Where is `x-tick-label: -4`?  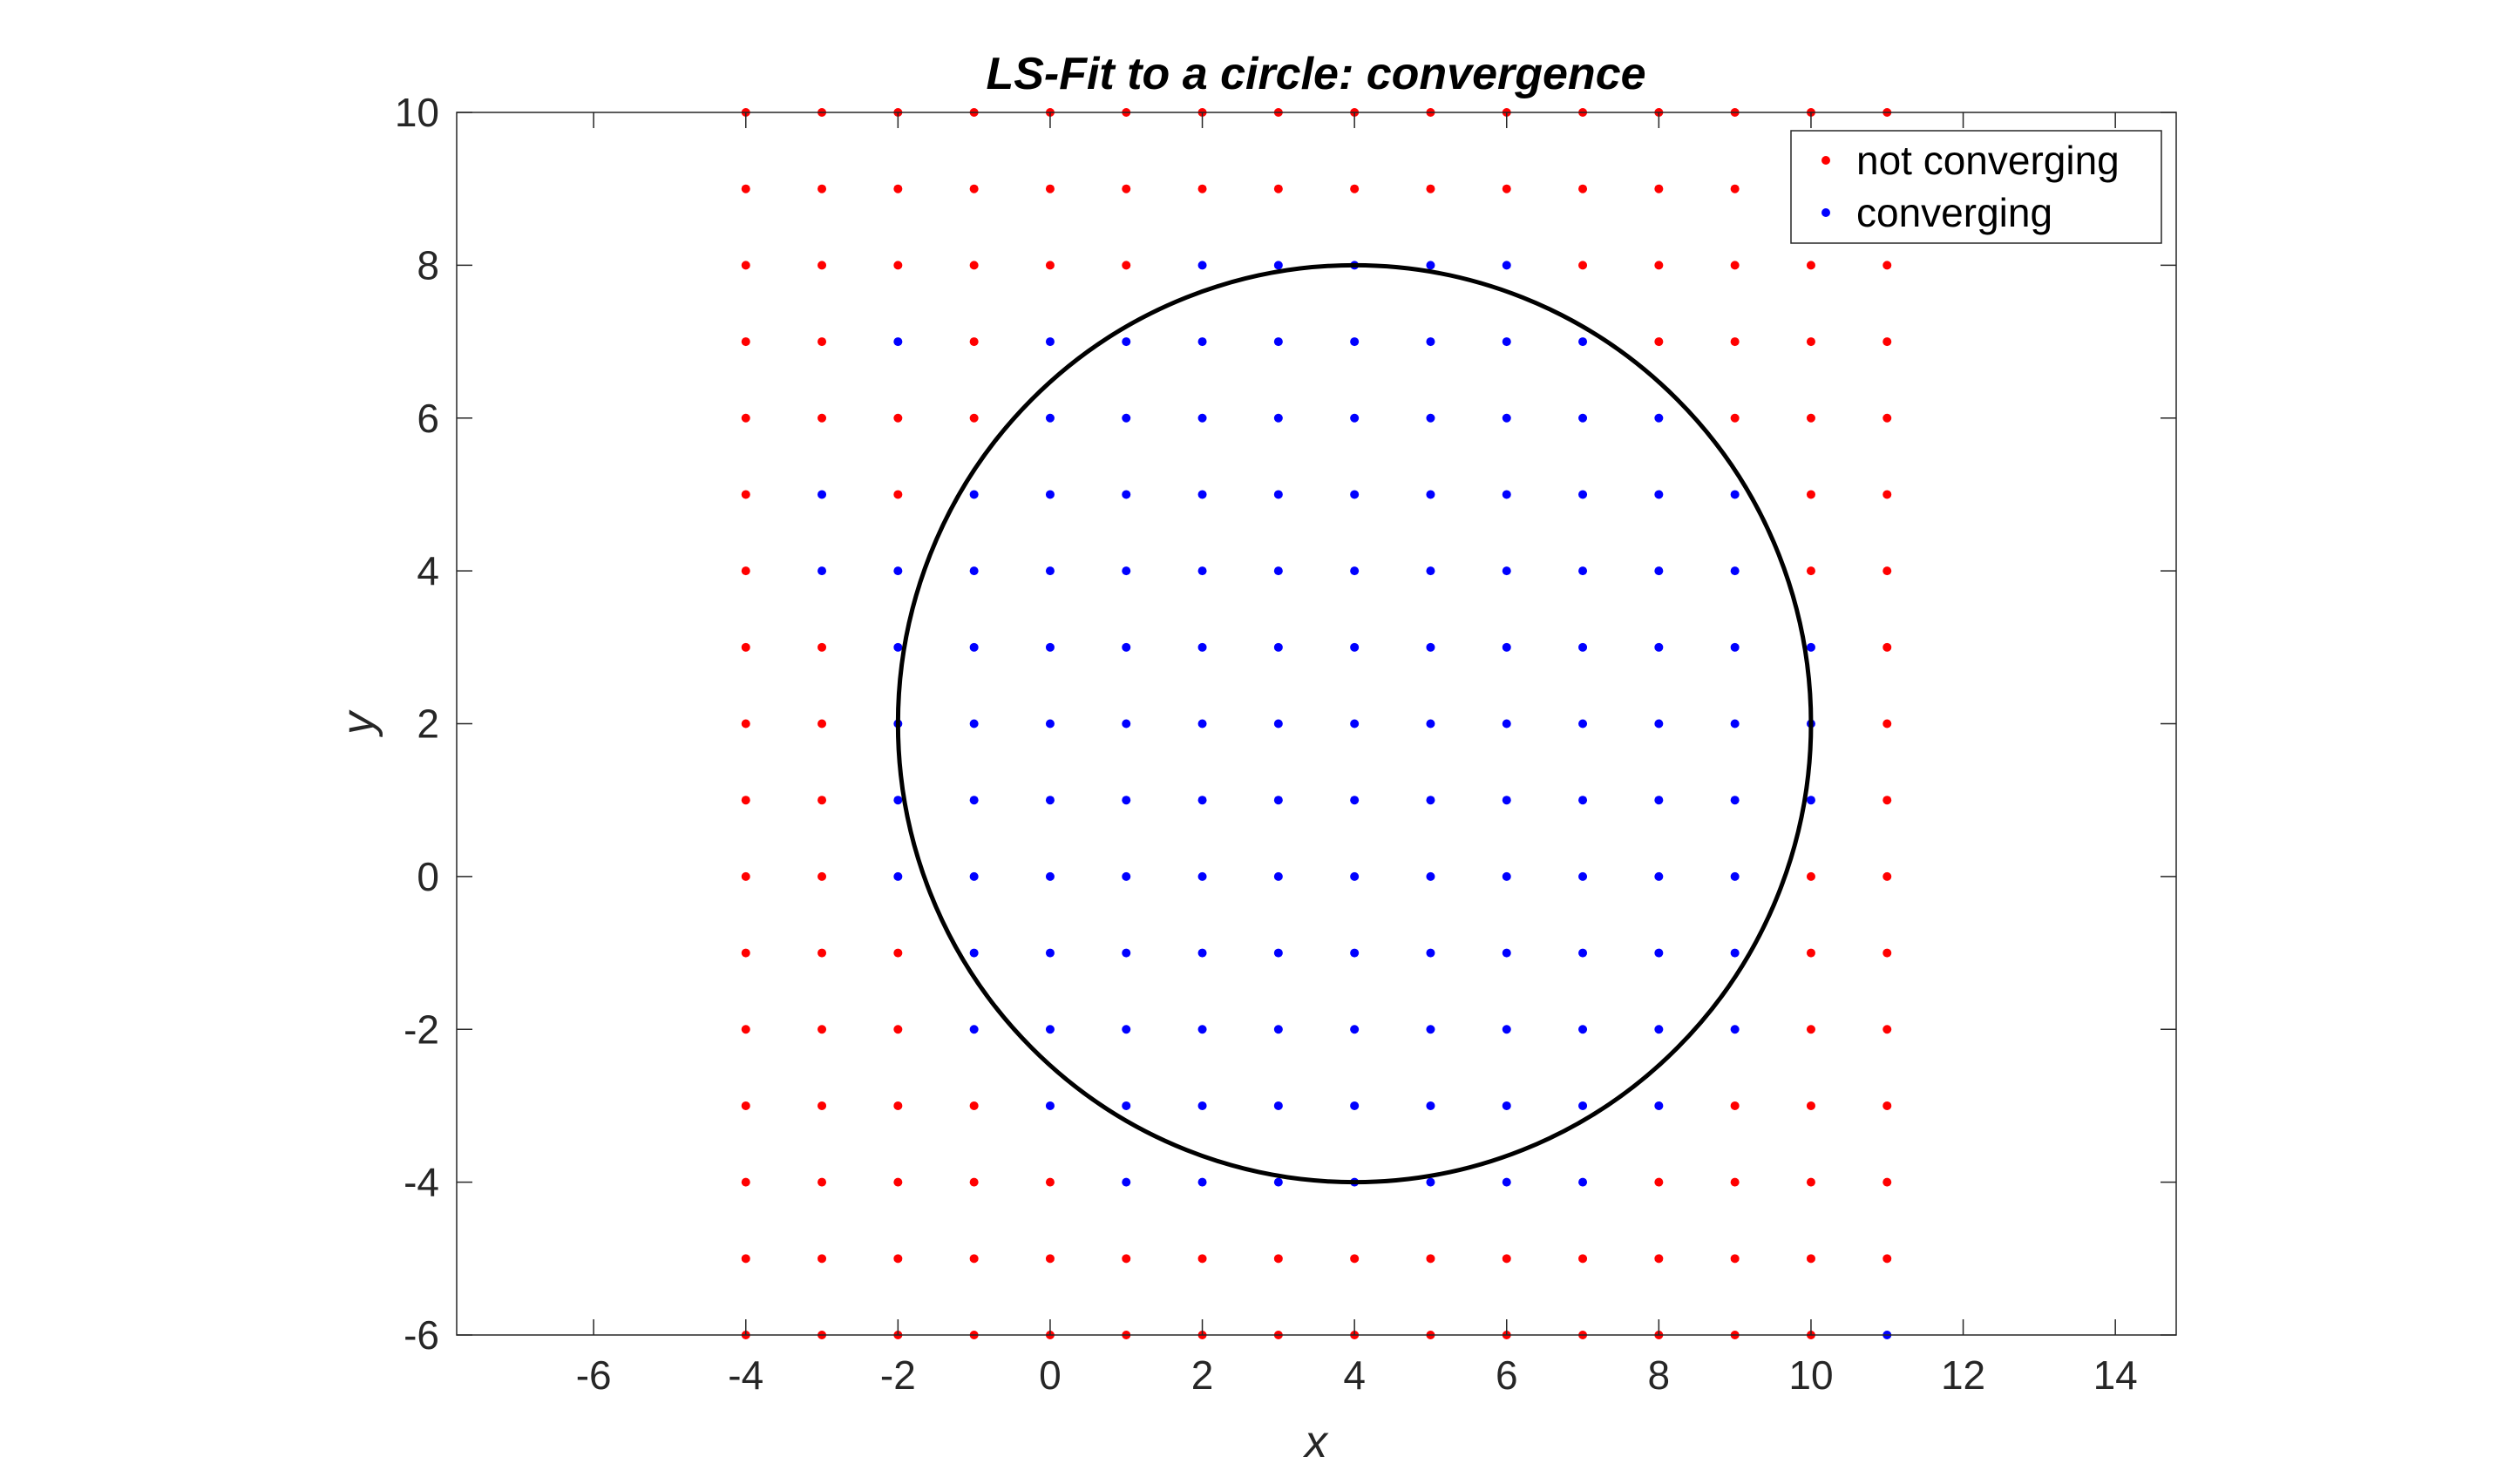
x-tick-label: -4 is located at coordinates (745, 1375).